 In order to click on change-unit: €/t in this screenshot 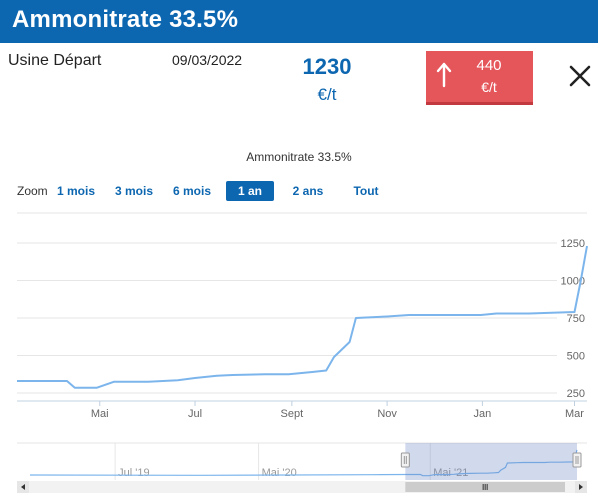, I will do `click(489, 87)`.